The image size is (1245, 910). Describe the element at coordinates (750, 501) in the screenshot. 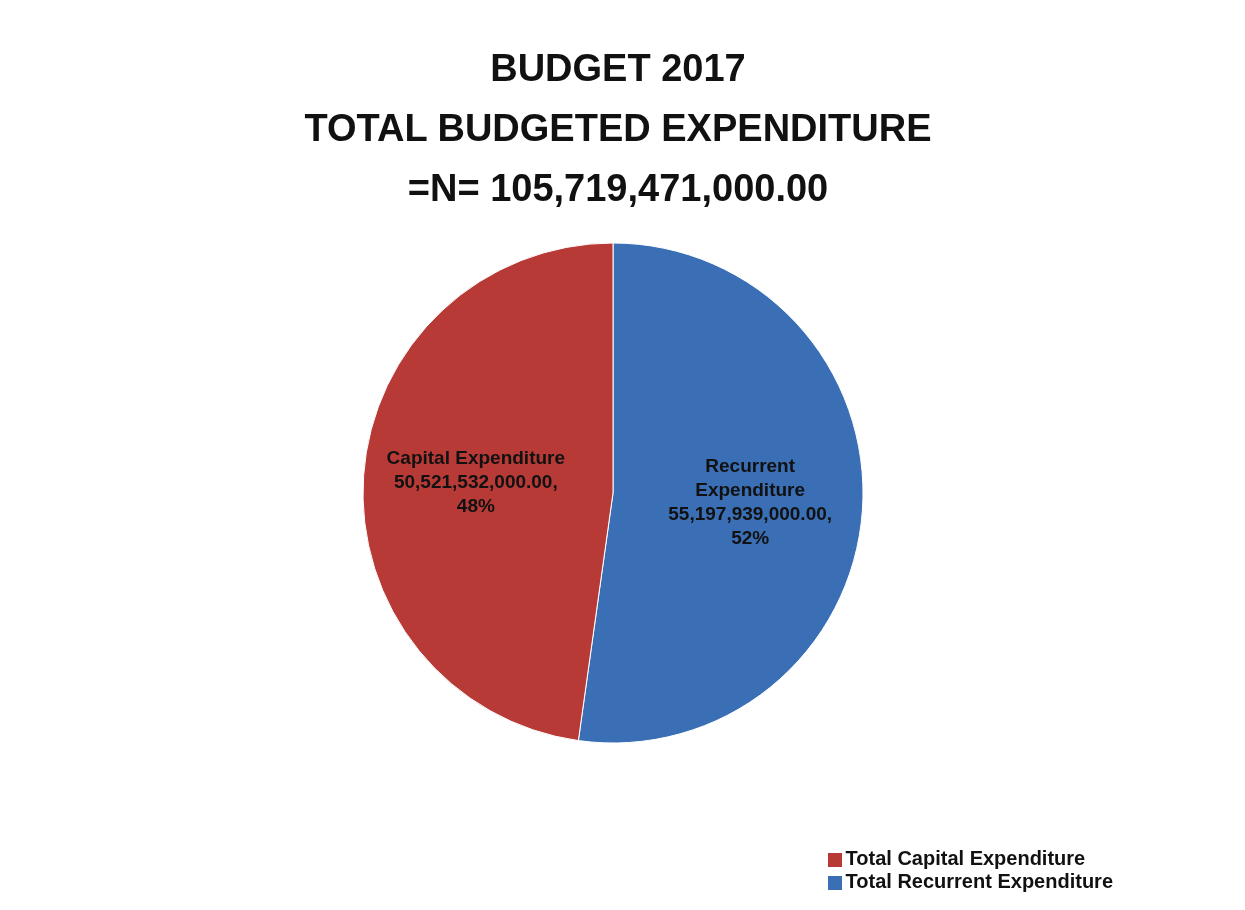

I see `data-label: Recurrent Expenditure 55,197,939,000.00, 52%` at that location.